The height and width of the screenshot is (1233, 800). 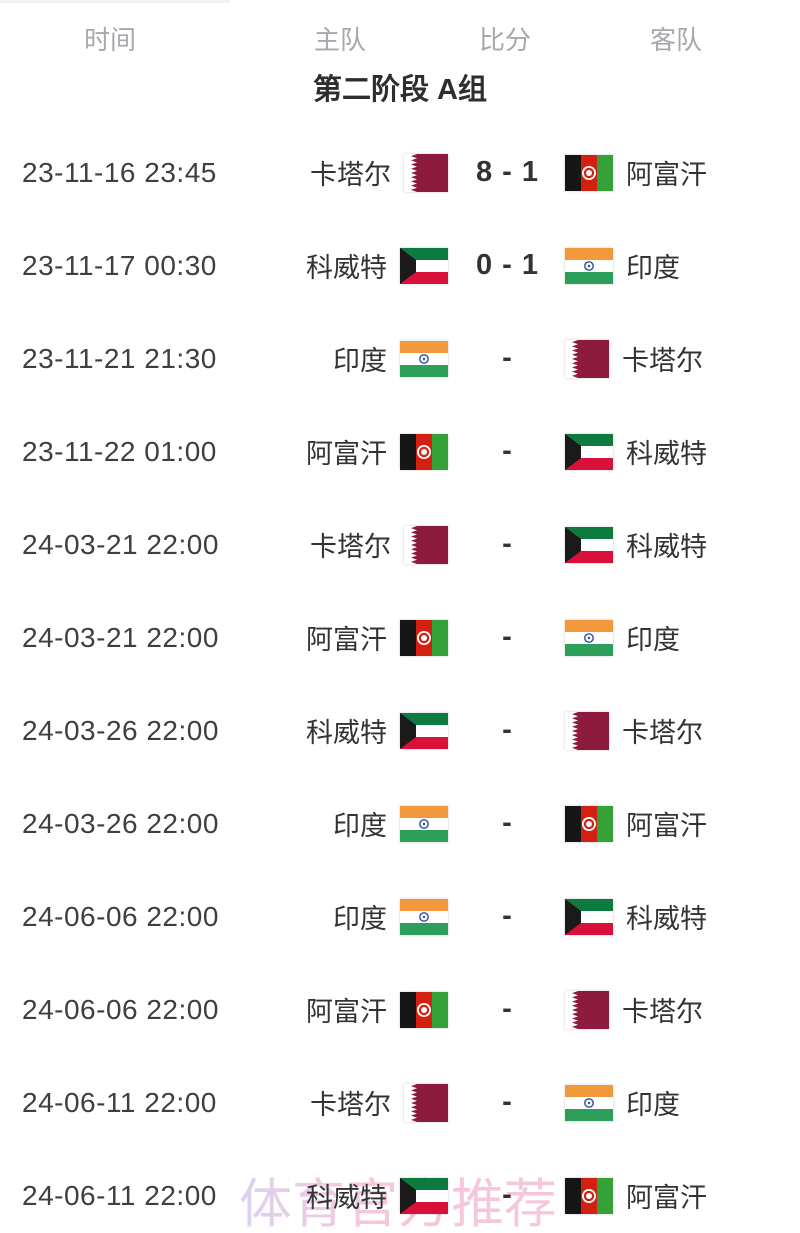 I want to click on match-row: 24-03-26 22:00 科威特 - 卡塔尔, so click(x=400, y=730).